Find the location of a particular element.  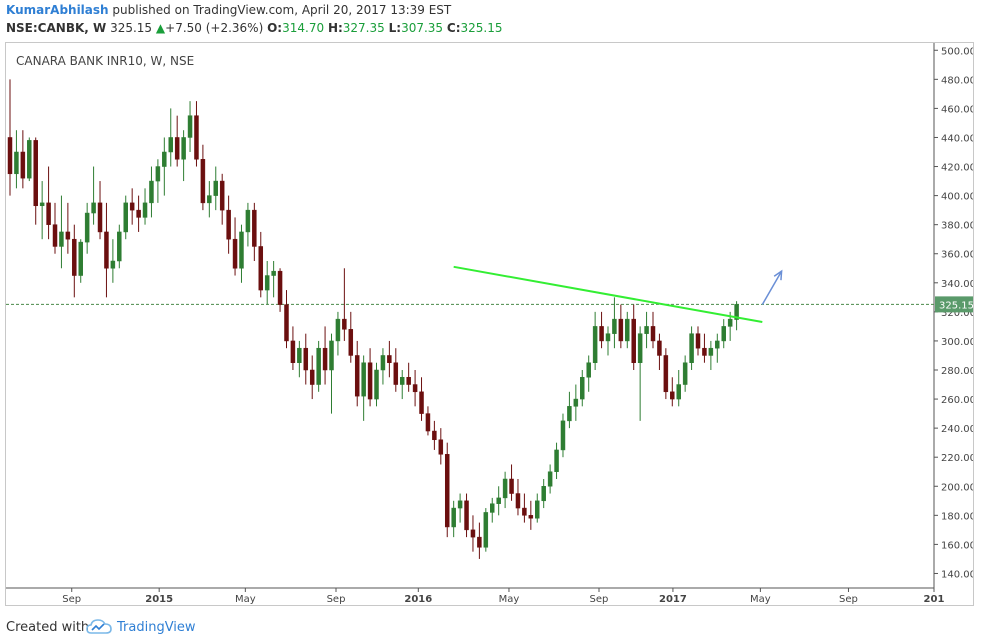

tradingview-cloud-icon is located at coordinates (99, 627).